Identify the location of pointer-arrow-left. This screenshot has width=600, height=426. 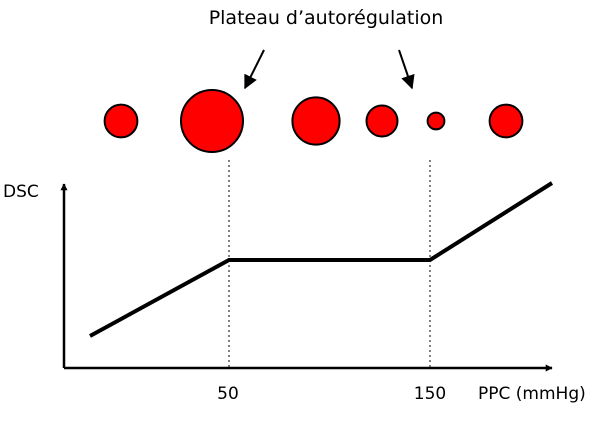
(254, 69).